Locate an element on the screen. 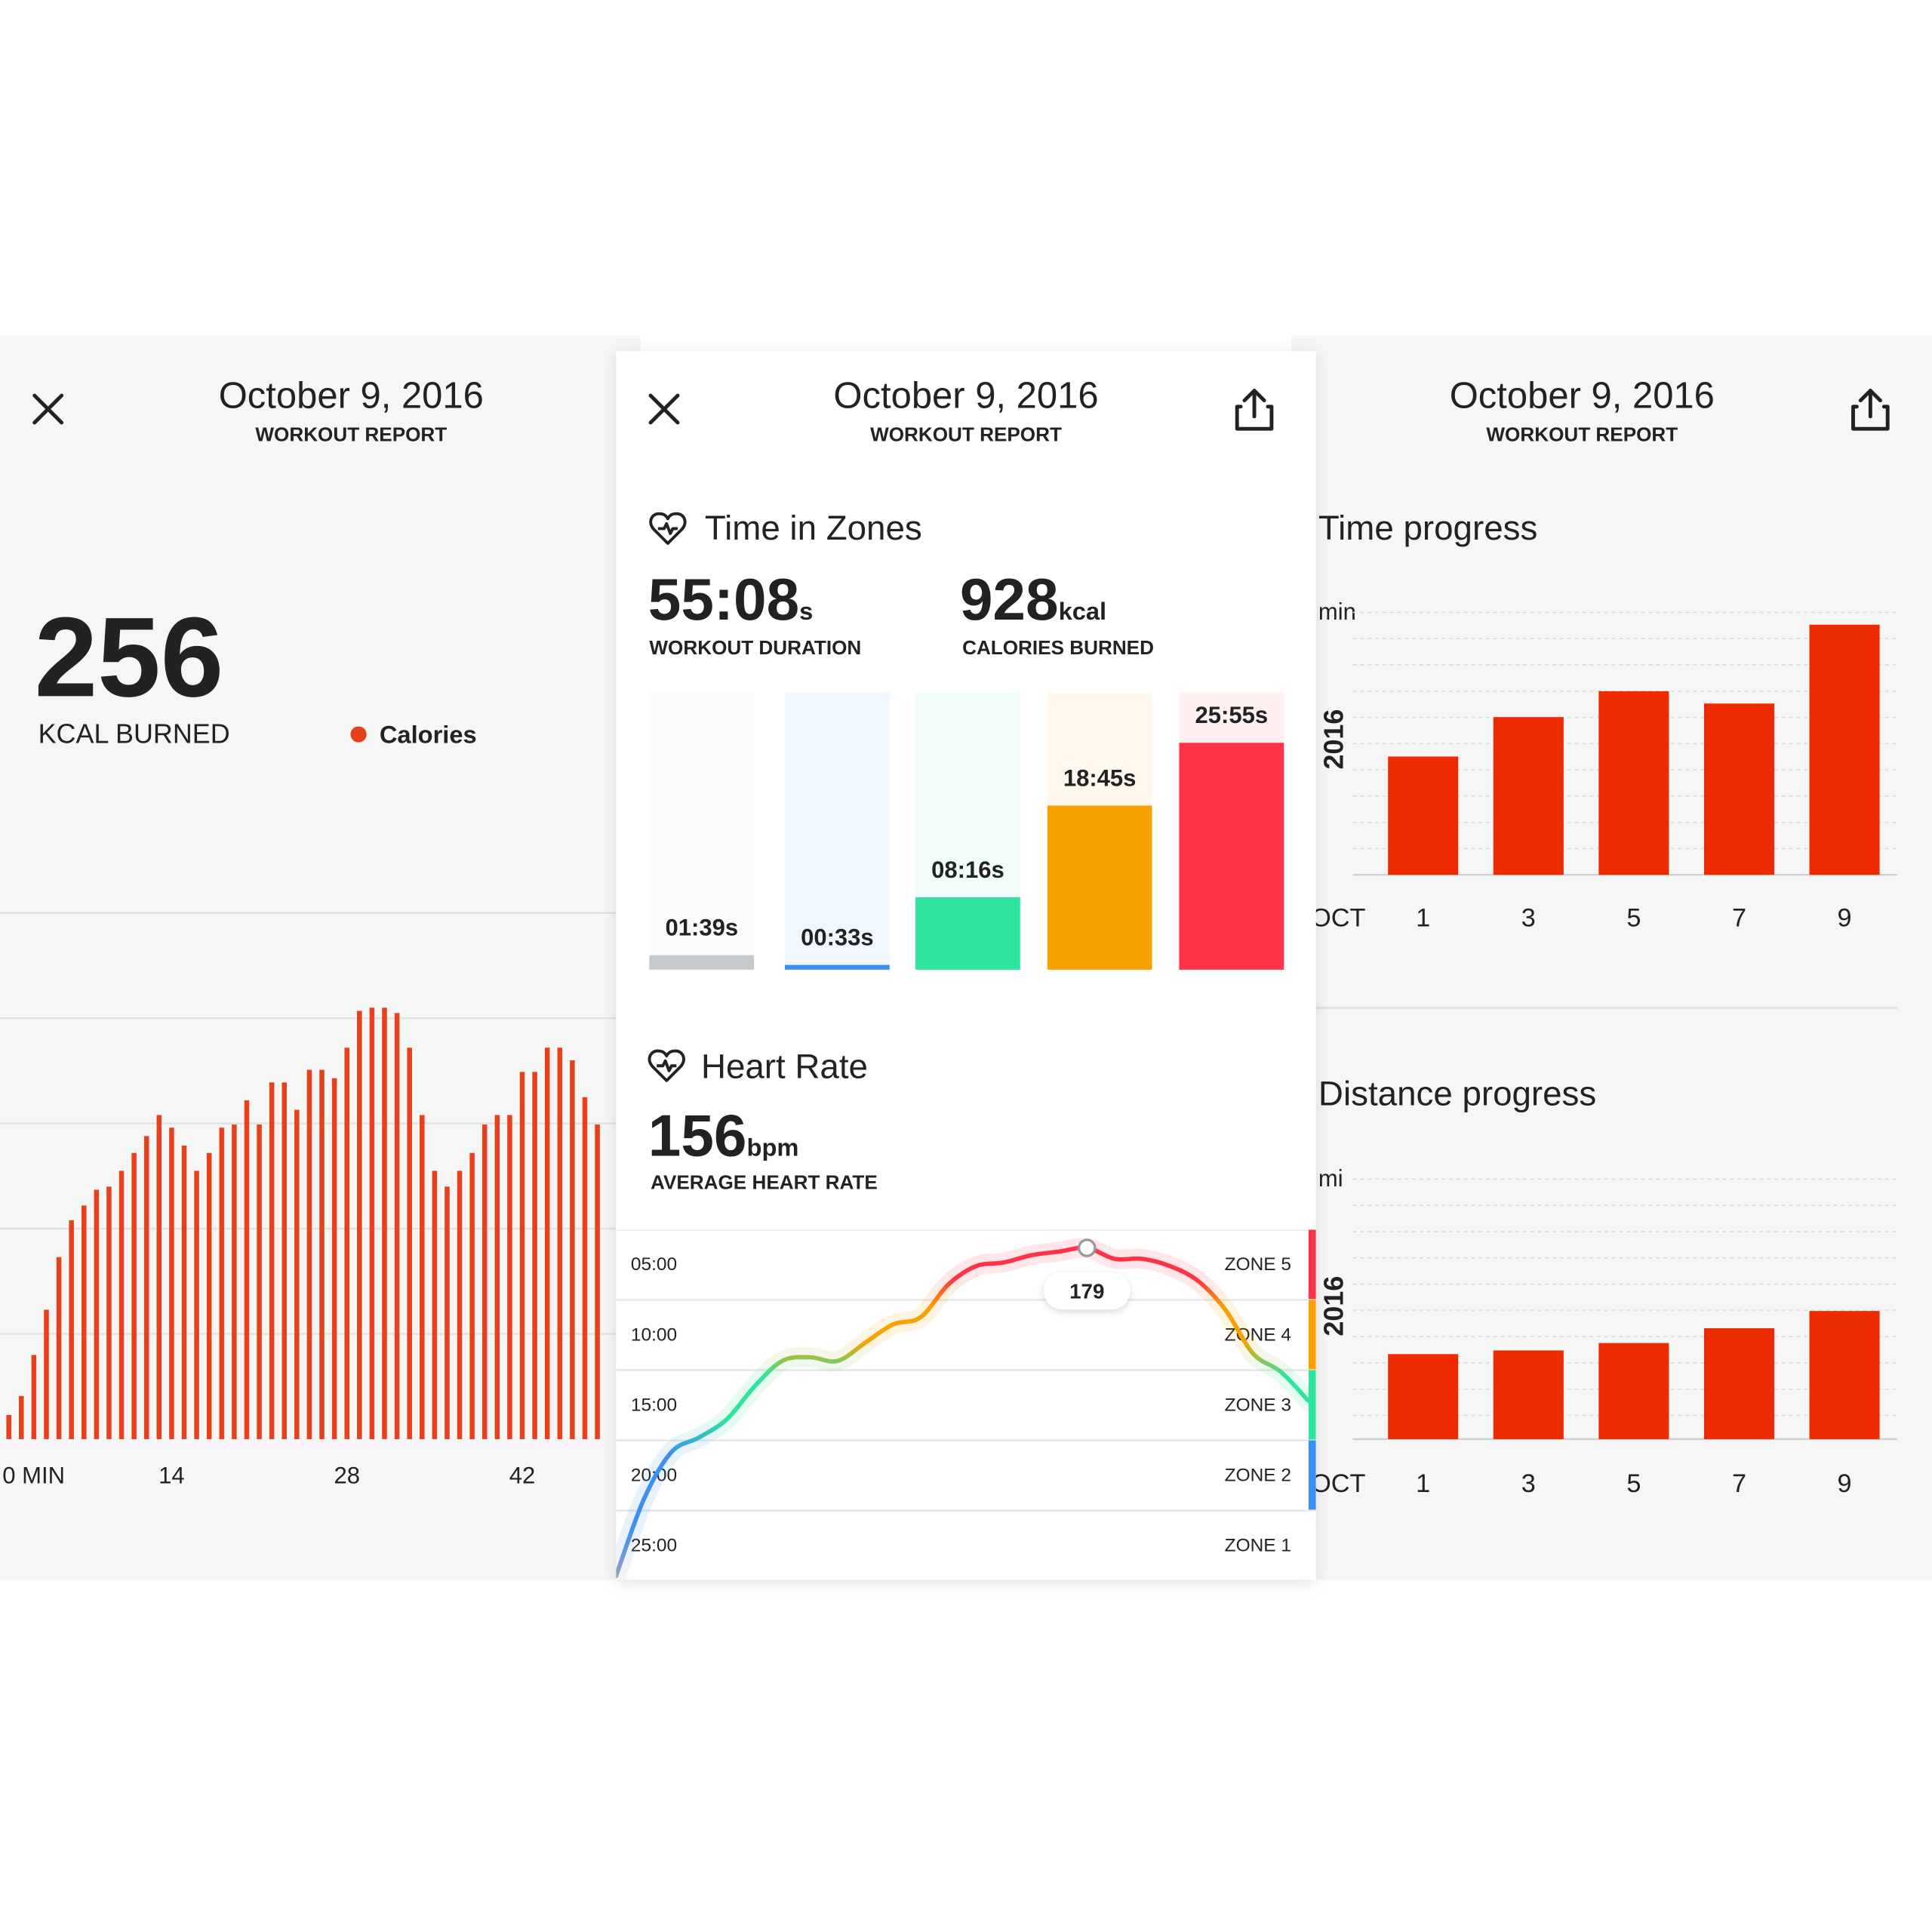 Image resolution: width=1932 pixels, height=1932 pixels. x-tick-label: 5 is located at coordinates (1633, 918).